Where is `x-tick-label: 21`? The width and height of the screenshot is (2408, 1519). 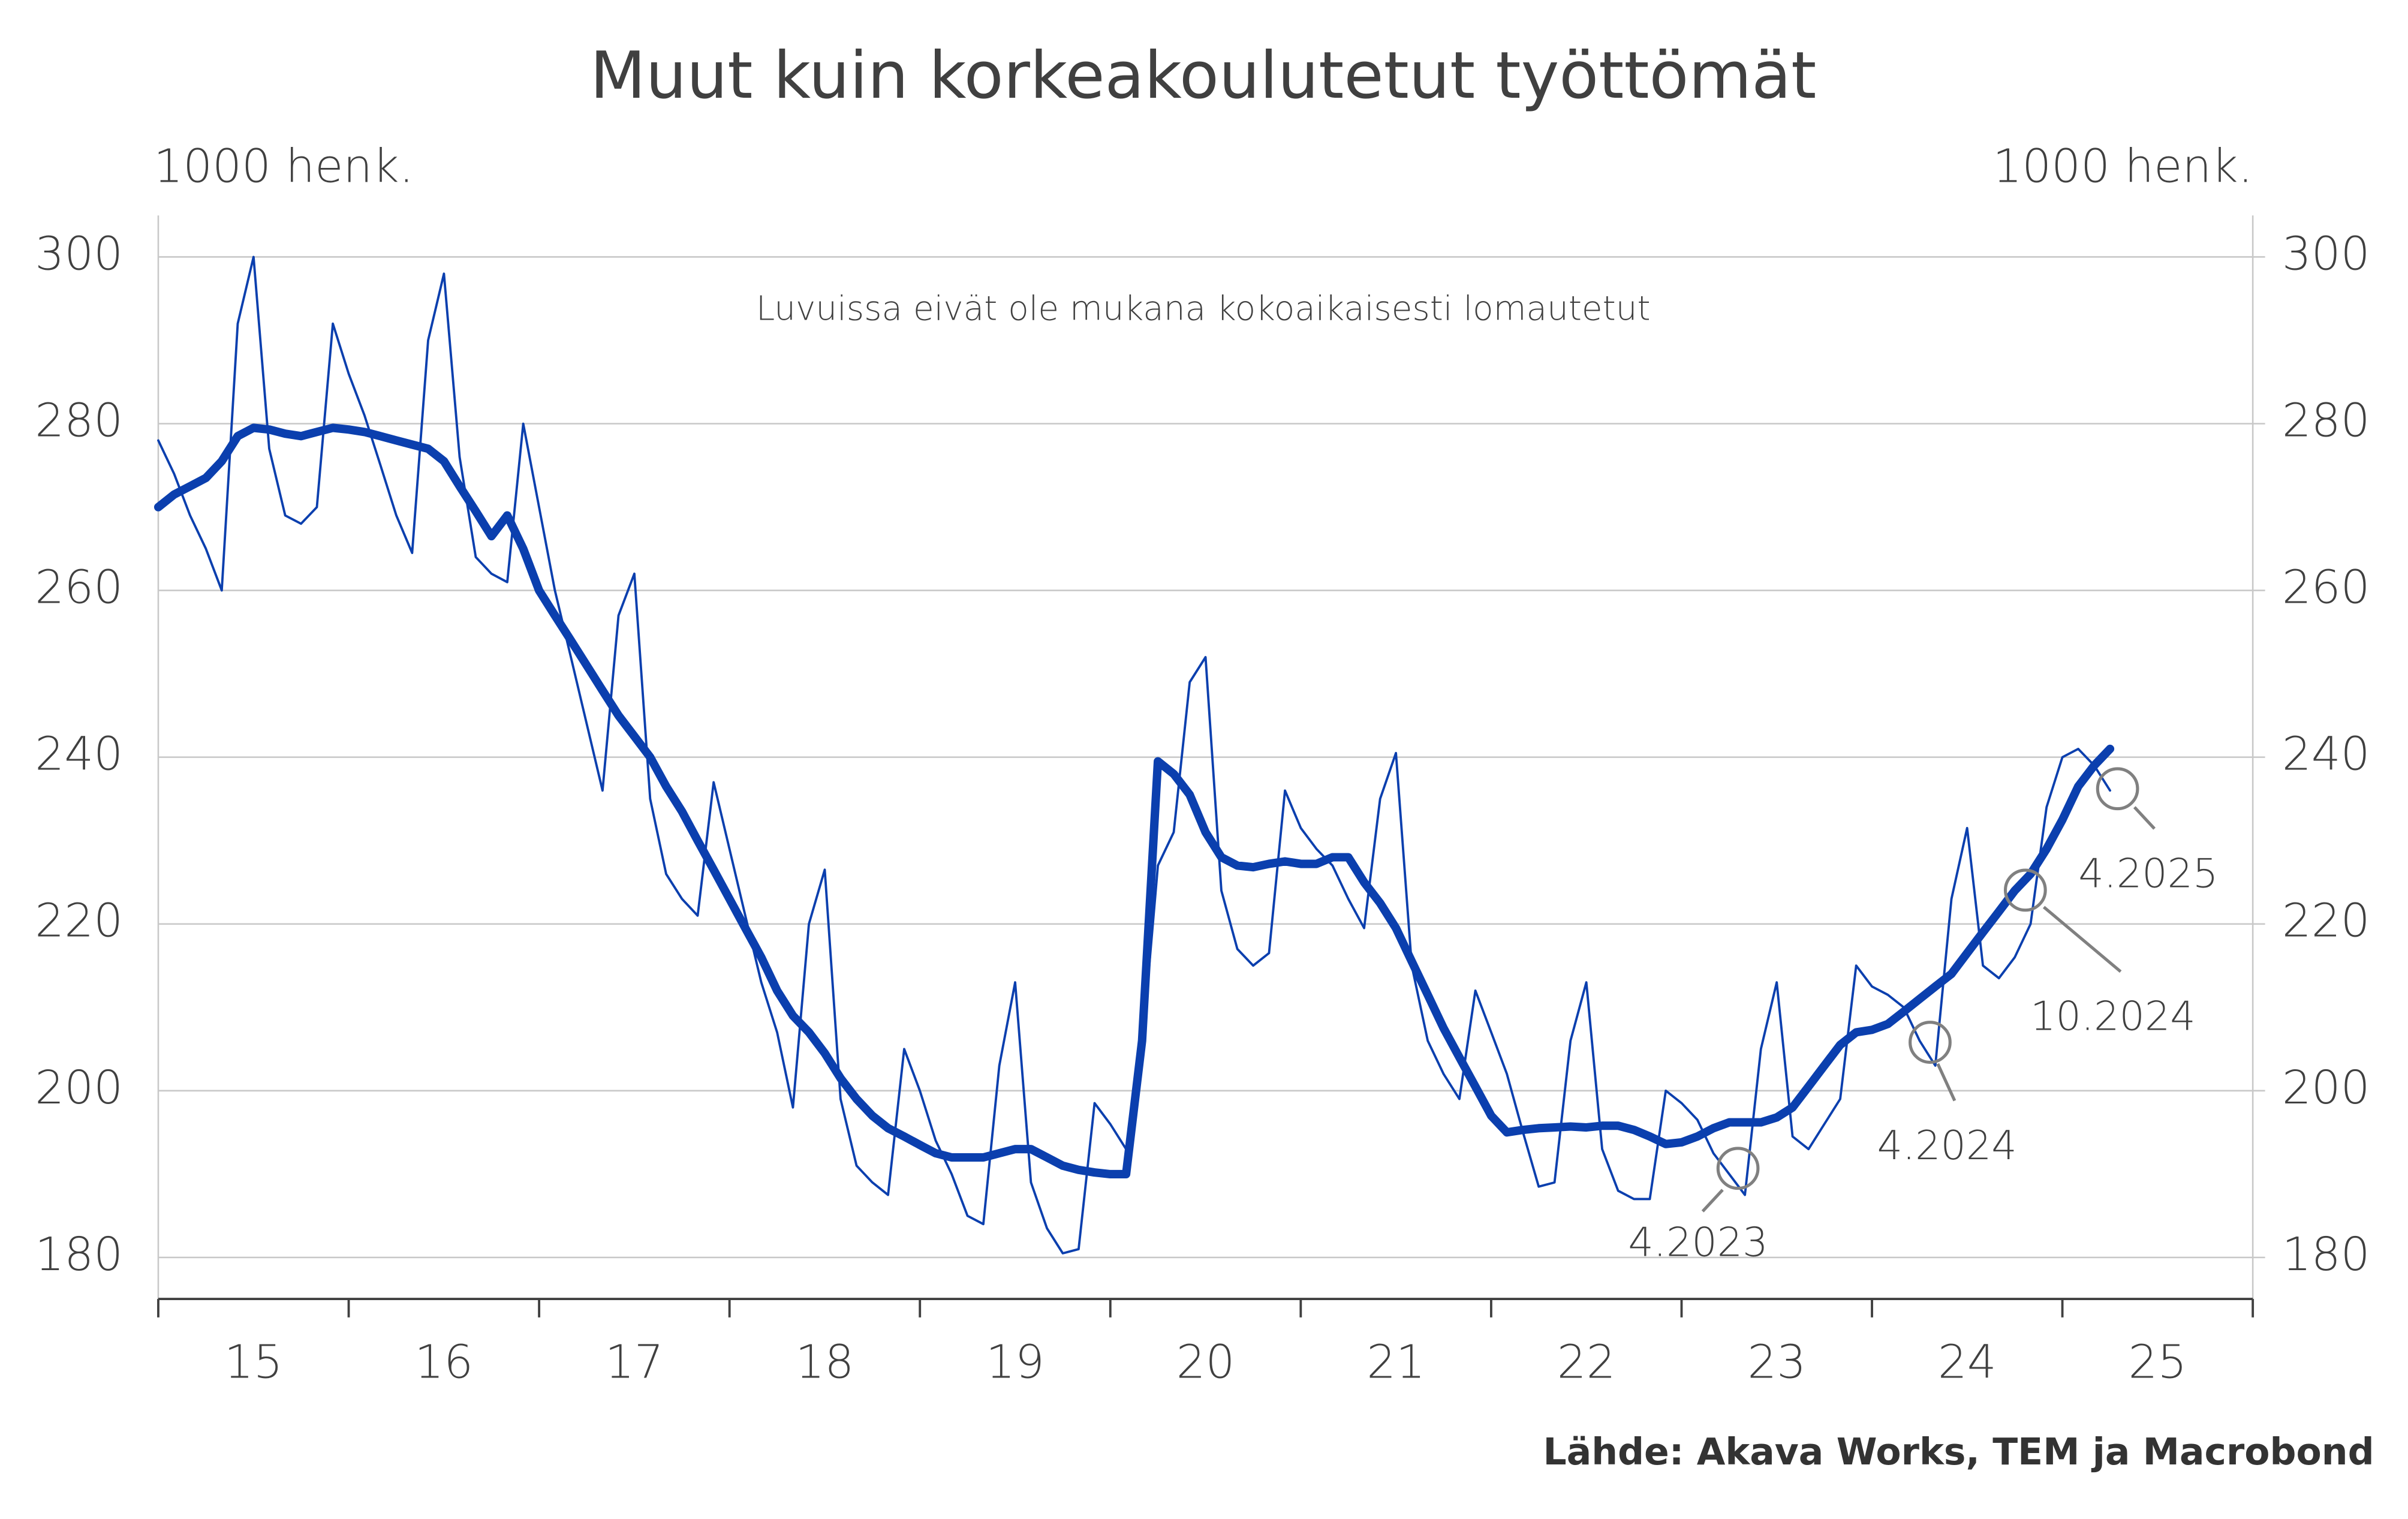 x-tick-label: 21 is located at coordinates (1395, 1362).